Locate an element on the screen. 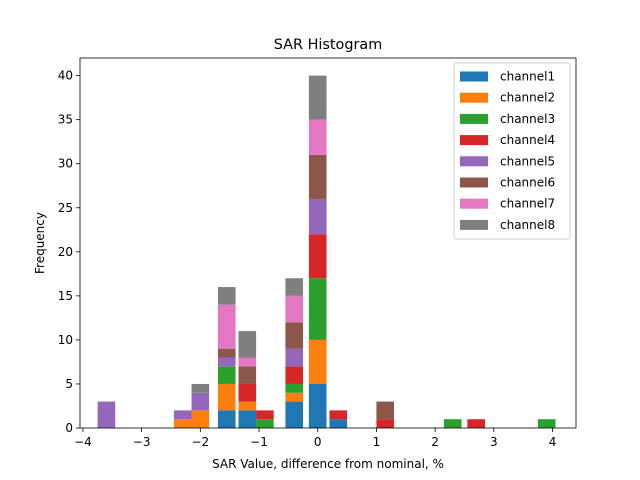 The image size is (640, 480). x-axis: −4 −3 −2 −1 0 1 2 3 4 is located at coordinates (315, 438).